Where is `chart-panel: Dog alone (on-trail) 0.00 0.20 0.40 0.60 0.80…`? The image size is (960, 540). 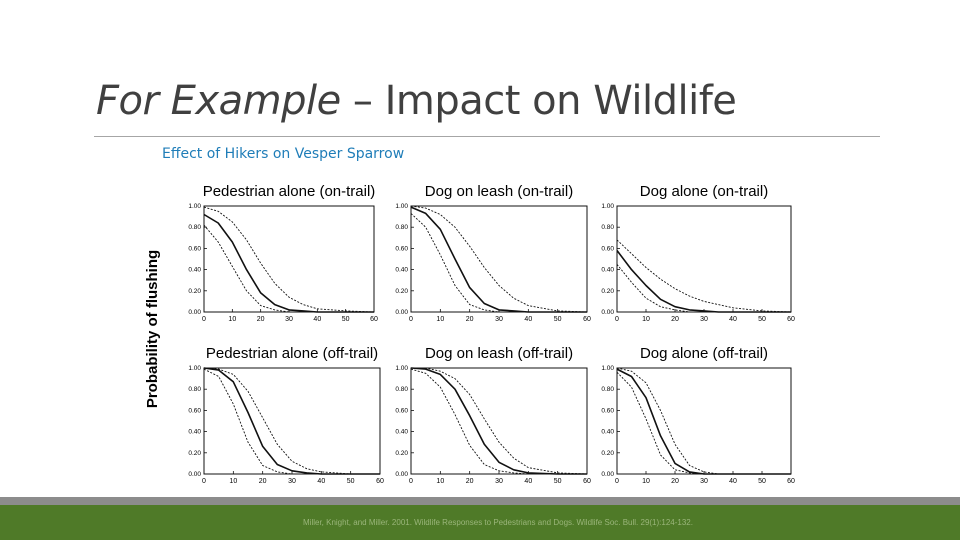 chart-panel: Dog alone (on-trail) 0.00 0.20 0.40 0.60 0.80… is located at coordinates (698, 253).